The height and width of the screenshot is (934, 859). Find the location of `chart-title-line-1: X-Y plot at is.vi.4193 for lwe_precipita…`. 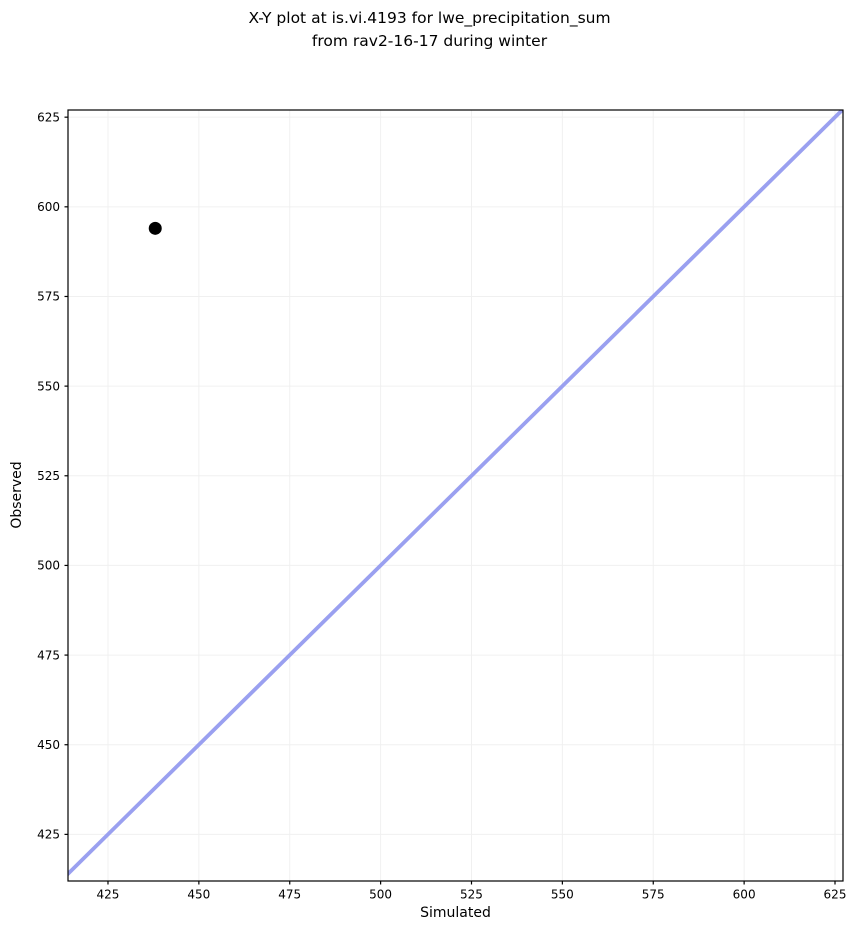

chart-title-line-1: X-Y plot at is.vi.4193 for lwe_precipita… is located at coordinates (429, 18).